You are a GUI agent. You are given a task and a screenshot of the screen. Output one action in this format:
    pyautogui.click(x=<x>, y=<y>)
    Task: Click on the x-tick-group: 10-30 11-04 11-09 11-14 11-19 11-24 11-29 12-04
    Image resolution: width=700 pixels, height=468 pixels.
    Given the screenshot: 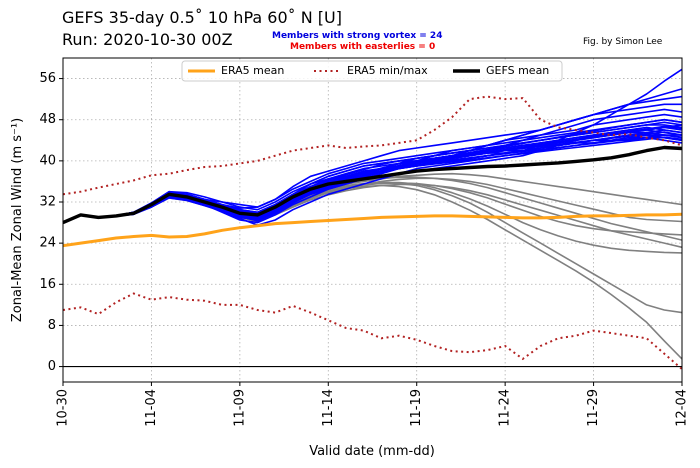 What is the action you would take?
    pyautogui.click(x=373, y=404)
    